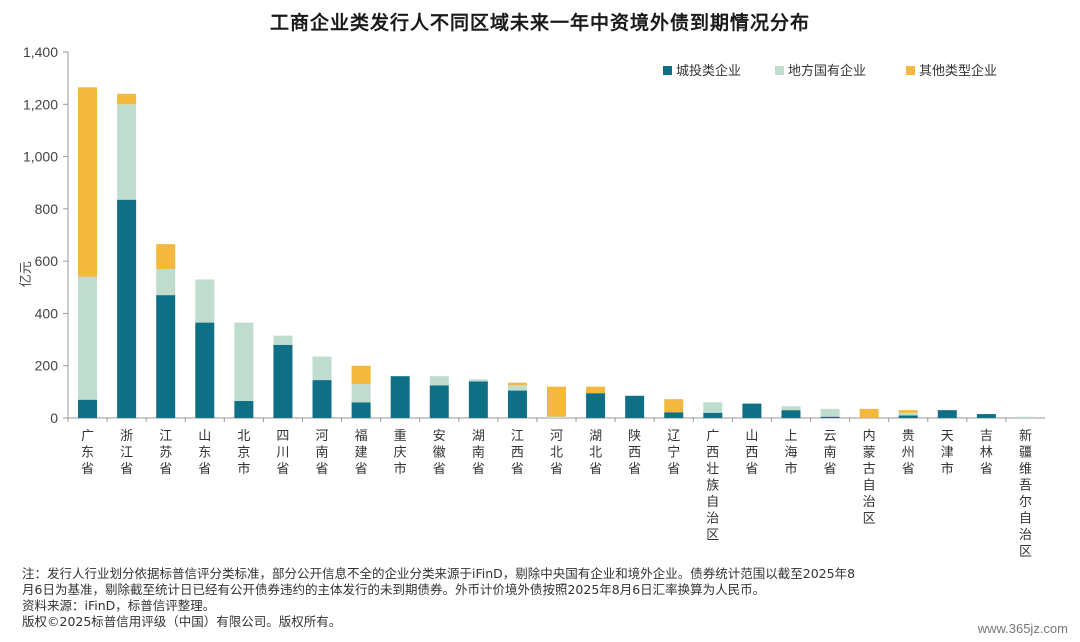 The image size is (1080, 642). Describe the element at coordinates (119, 605) in the screenshot. I see `source-line: 资料来源：iFinD，标普信评整理。` at that location.